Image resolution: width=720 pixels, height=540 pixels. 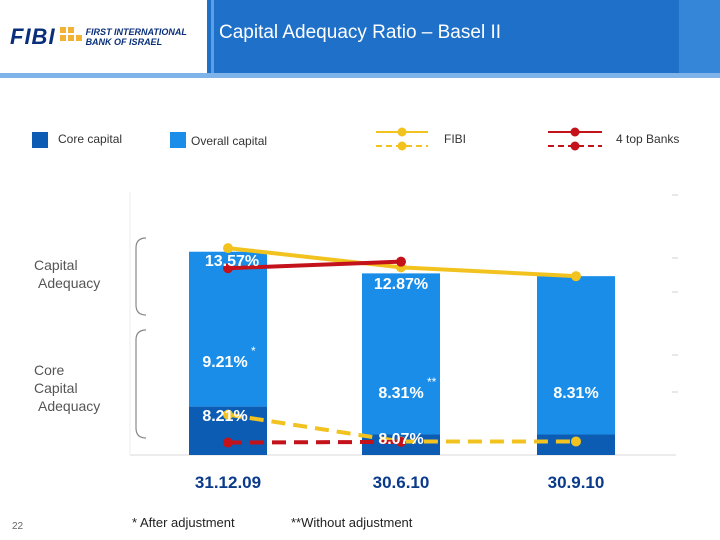 I want to click on data-label-7: 8.07%, so click(x=400, y=439).